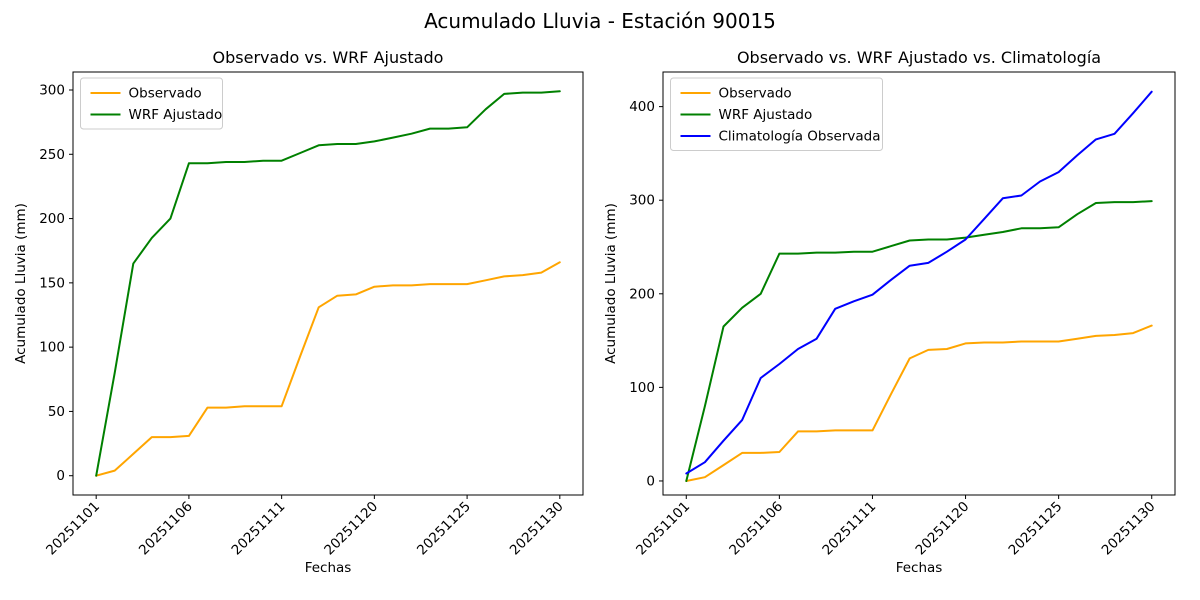 The width and height of the screenshot is (1200, 600). I want to click on y-tick-label: 150, so click(52, 283).